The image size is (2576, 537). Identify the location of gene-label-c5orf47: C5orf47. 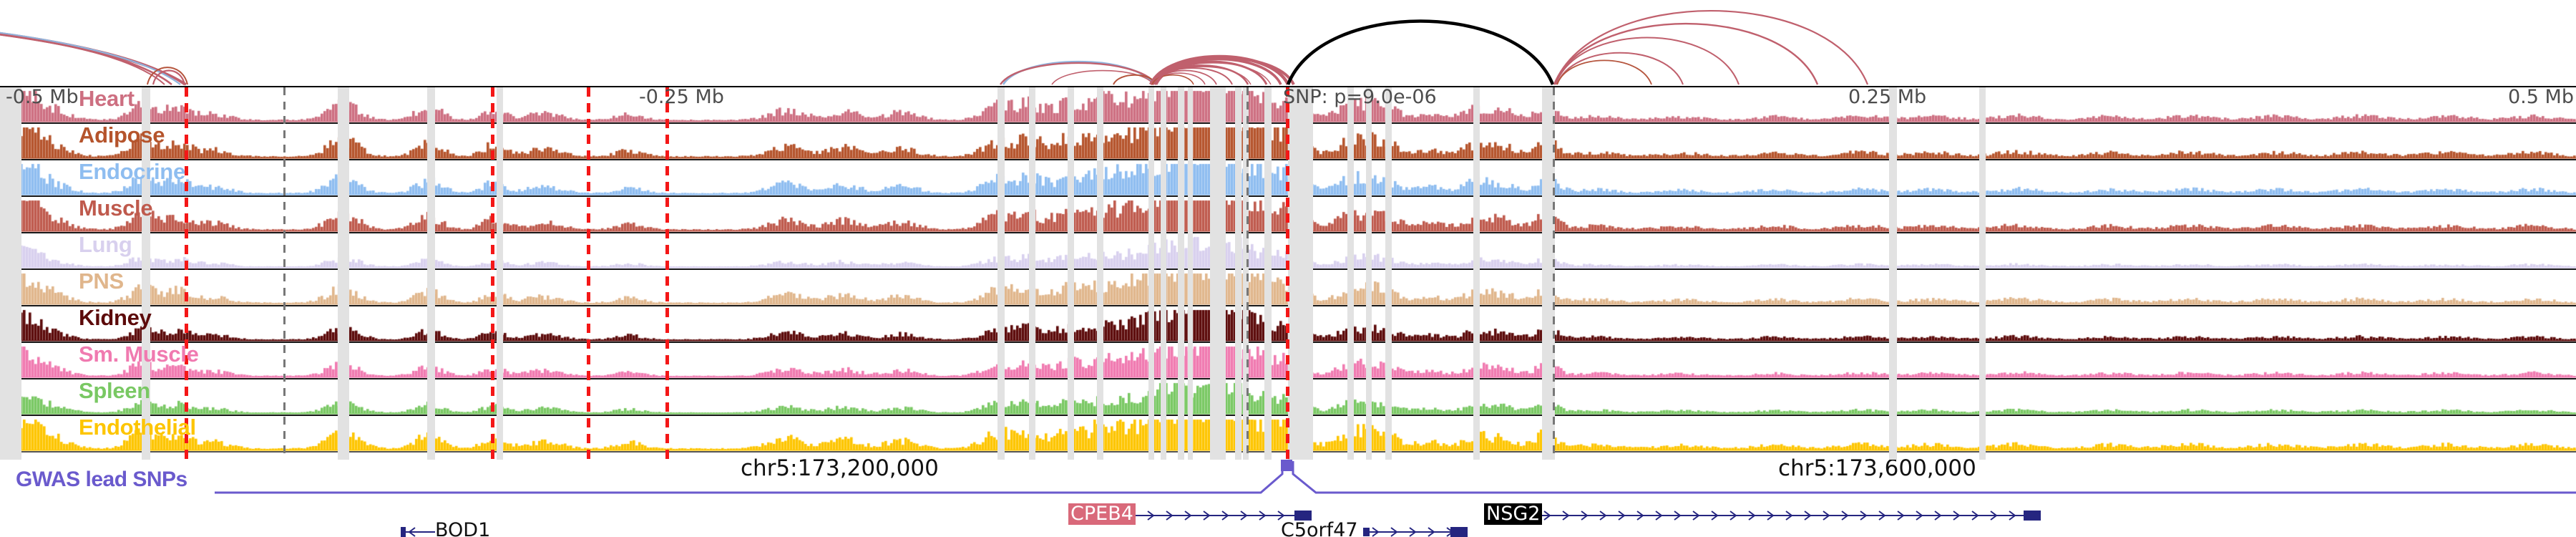
(1319, 528).